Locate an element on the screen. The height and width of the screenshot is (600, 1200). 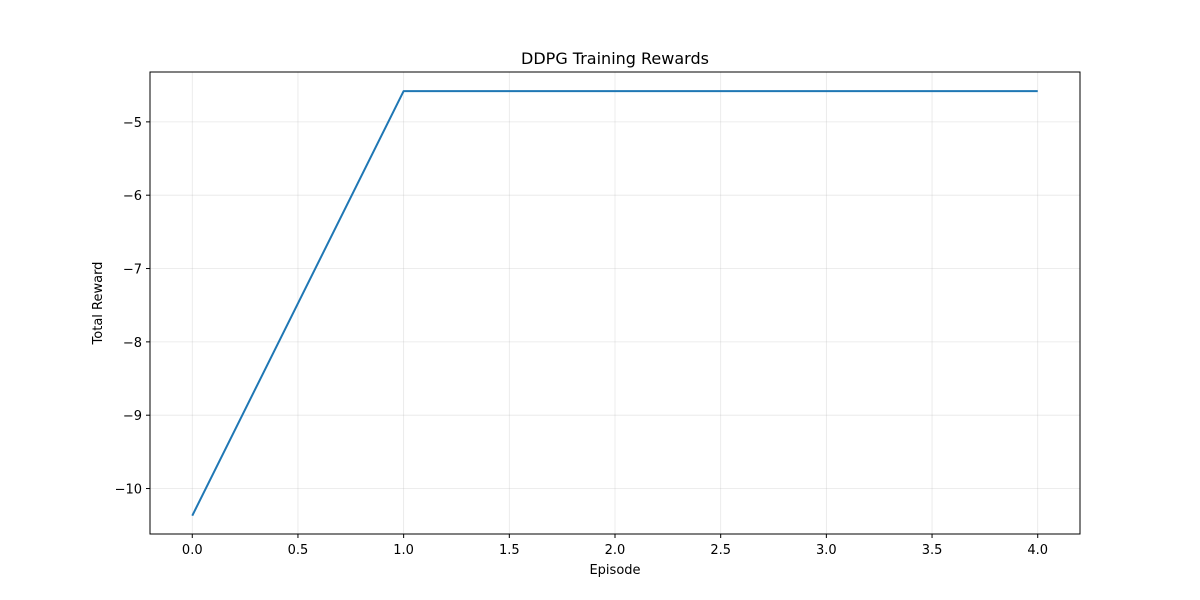
y-tick-label: −9 is located at coordinates (132, 416).